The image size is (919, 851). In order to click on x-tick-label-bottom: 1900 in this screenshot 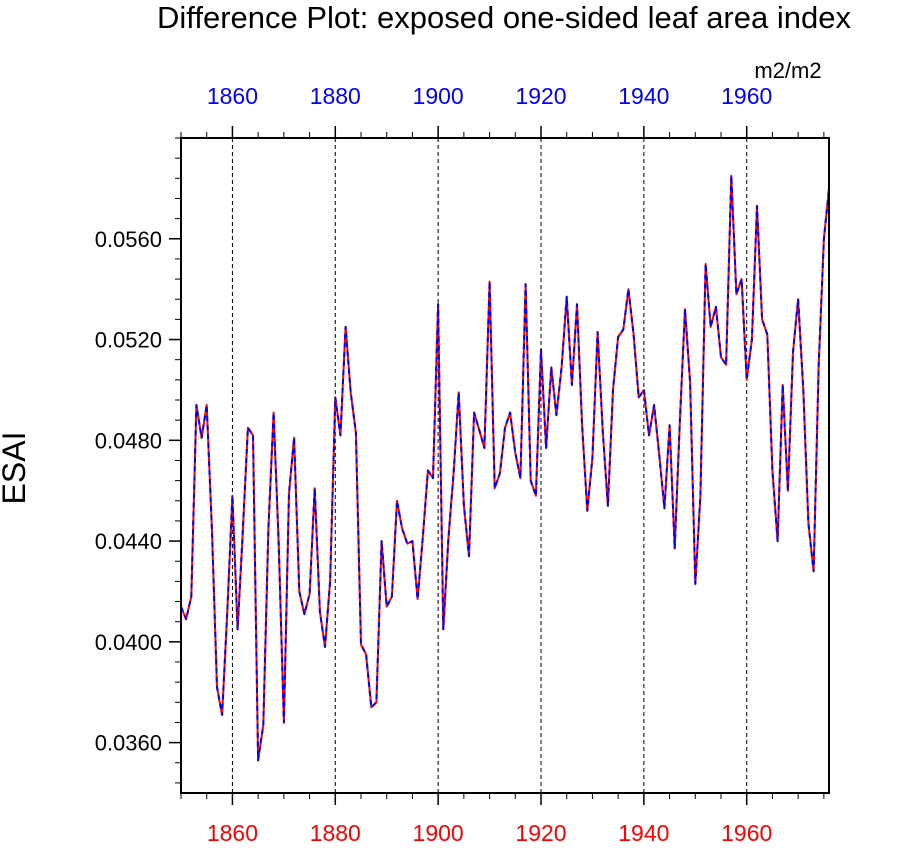, I will do `click(438, 833)`.